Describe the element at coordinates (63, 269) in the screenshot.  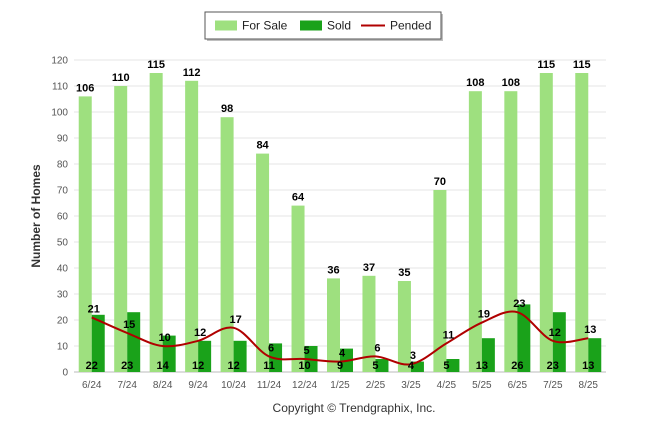
I see `y-tick-label: 40` at that location.